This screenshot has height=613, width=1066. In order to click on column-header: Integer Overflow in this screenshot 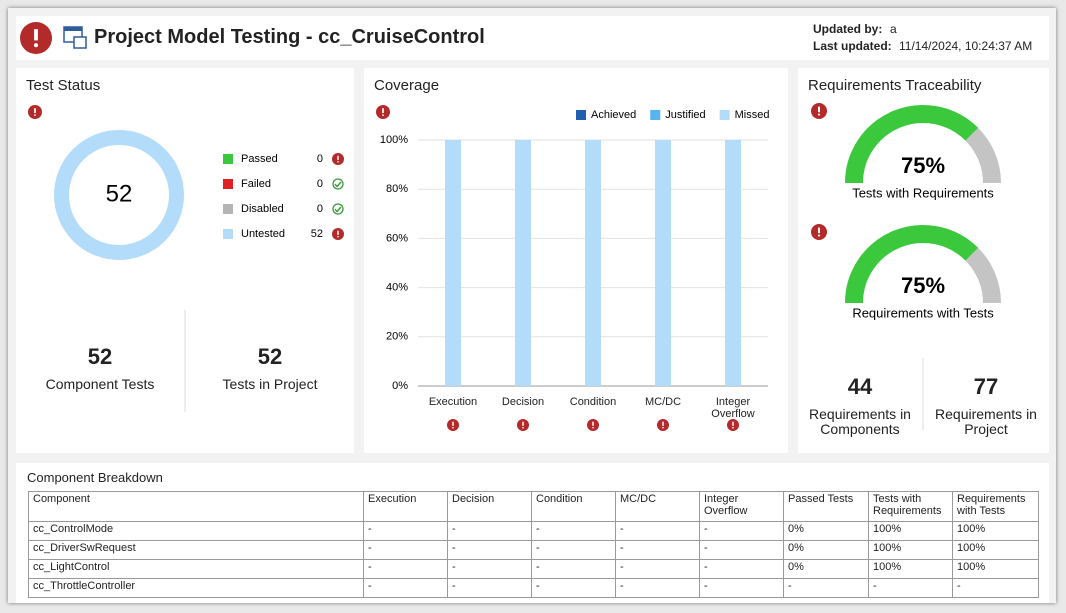, I will do `click(741, 506)`.